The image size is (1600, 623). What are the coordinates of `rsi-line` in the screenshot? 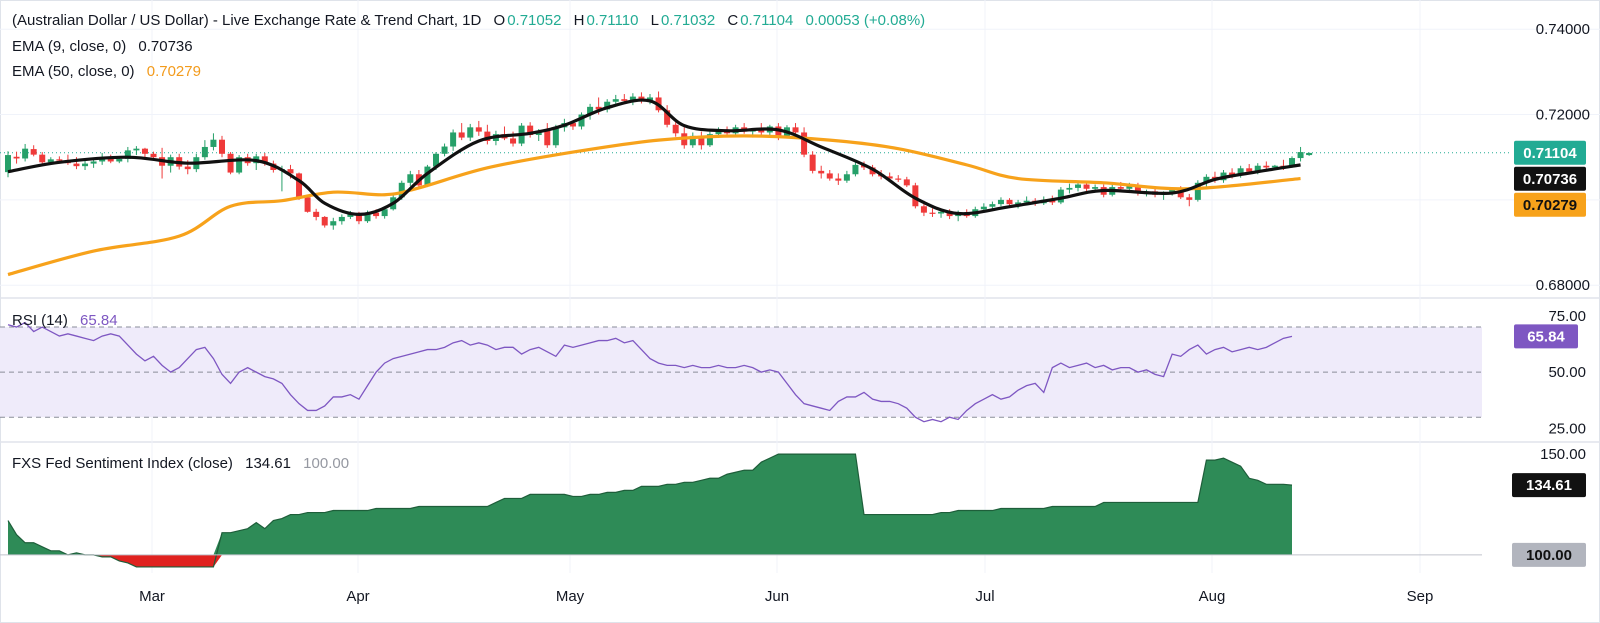 It's located at (650, 372).